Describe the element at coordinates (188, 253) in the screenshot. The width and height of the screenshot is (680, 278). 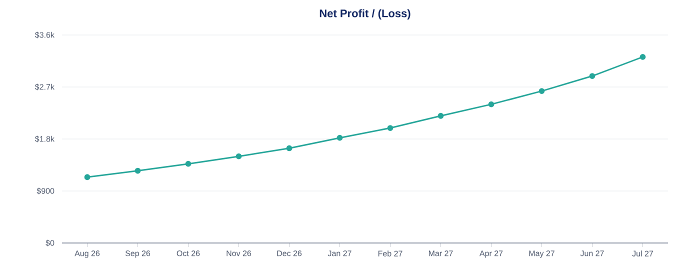
I see `x-tick-label: Oct 26` at that location.